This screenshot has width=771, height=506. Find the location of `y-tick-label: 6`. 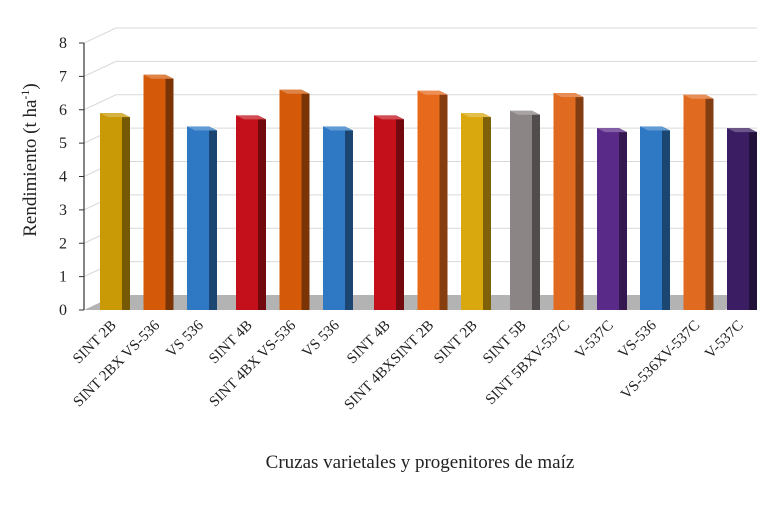

y-tick-label: 6 is located at coordinates (63, 110).